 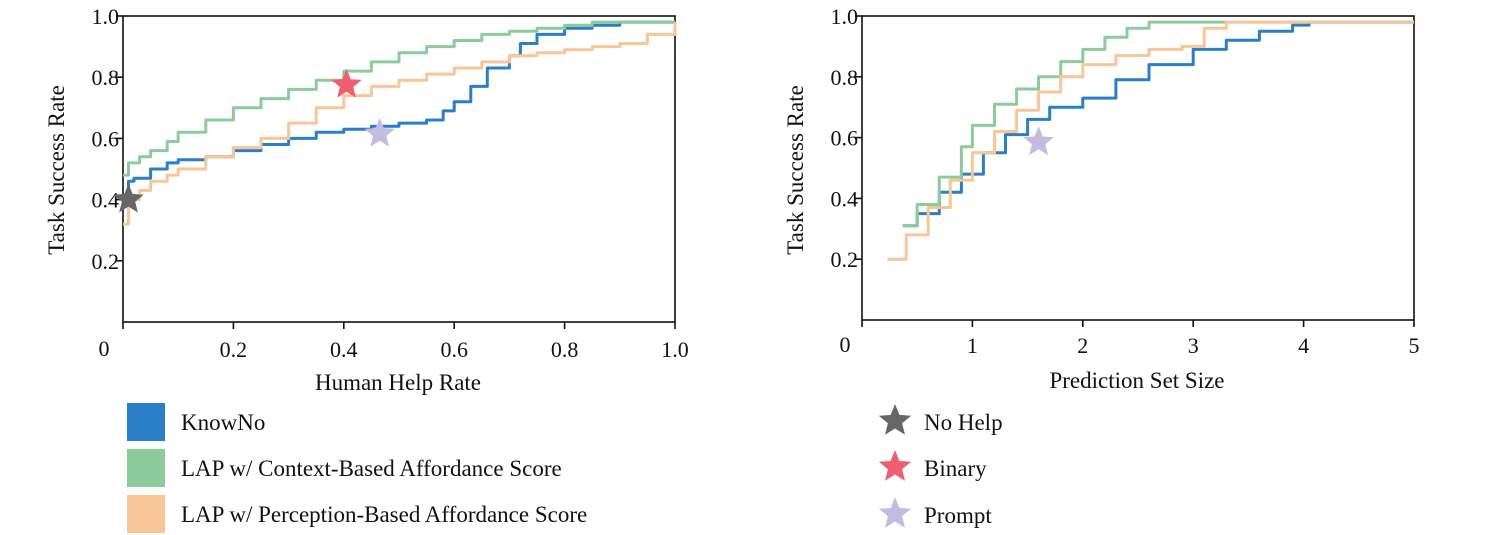 I want to click on chart-left-ylabel: Task Success Rate, so click(x=56, y=170).